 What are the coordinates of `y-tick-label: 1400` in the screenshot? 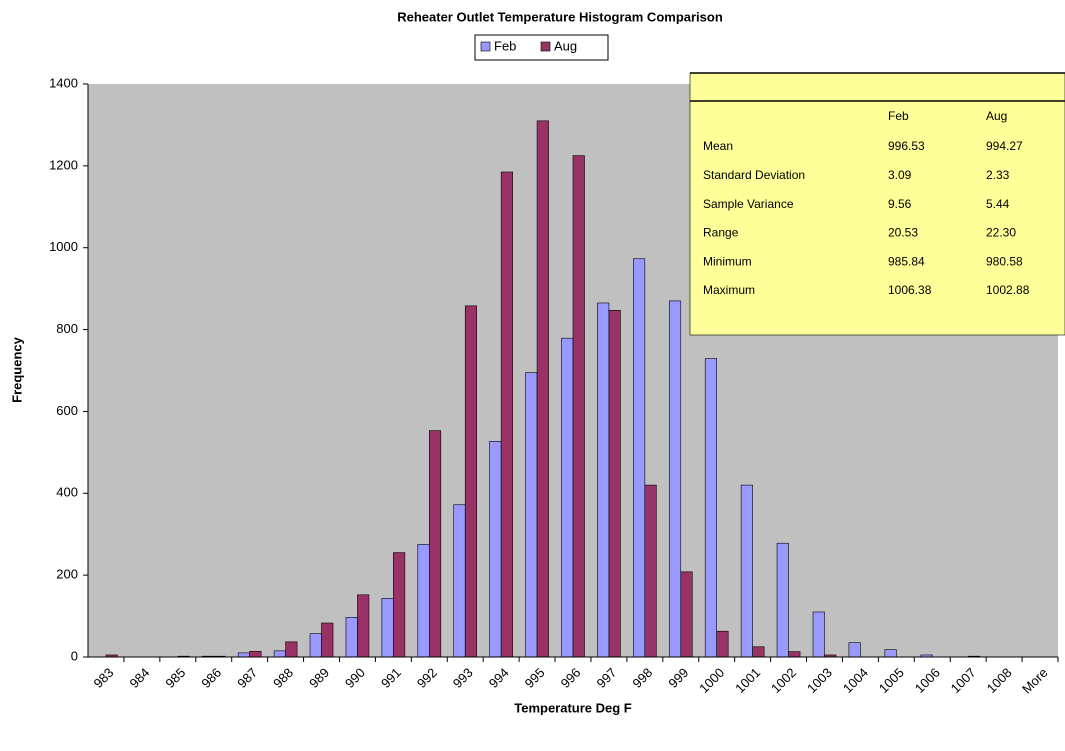 It's located at (63, 82).